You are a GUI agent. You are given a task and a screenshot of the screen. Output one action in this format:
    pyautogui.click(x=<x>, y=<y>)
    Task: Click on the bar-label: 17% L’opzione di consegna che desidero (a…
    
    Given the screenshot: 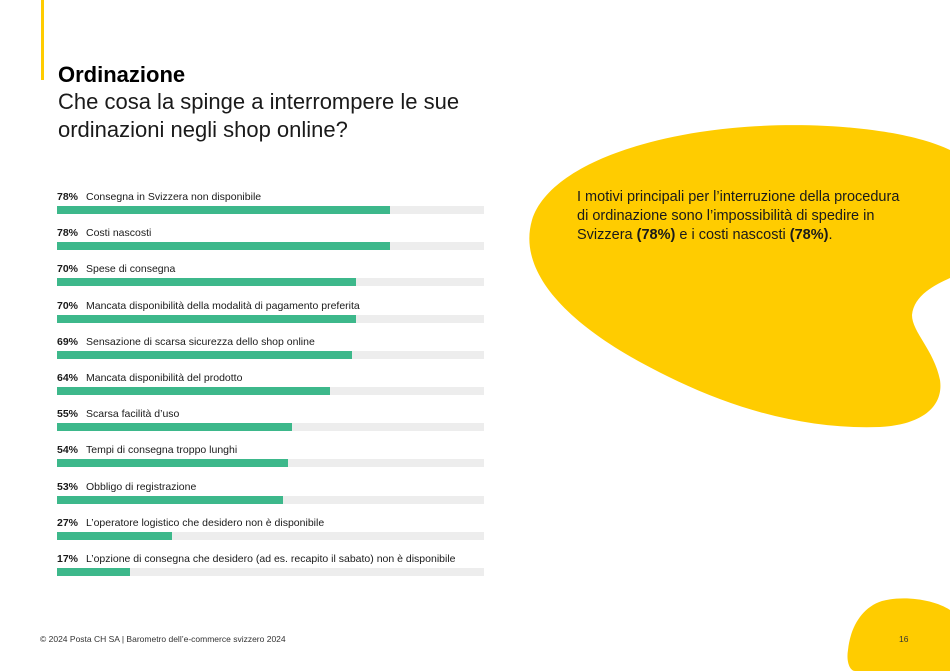 What is the action you would take?
    pyautogui.click(x=256, y=559)
    